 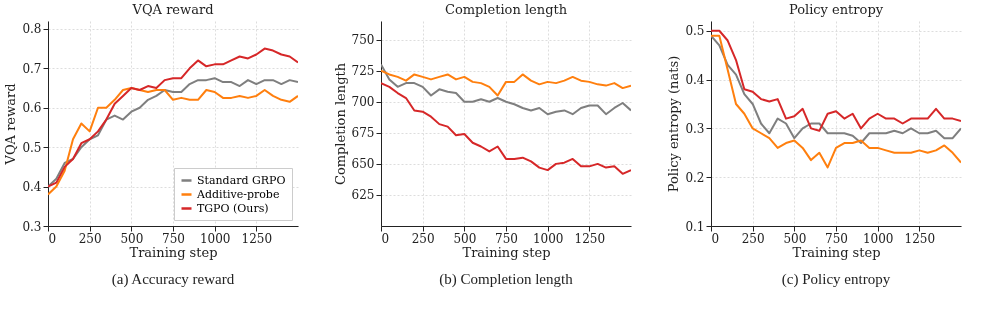 What do you see at coordinates (32, 29) in the screenshot?
I see `y-tick-label: 0.8` at bounding box center [32, 29].